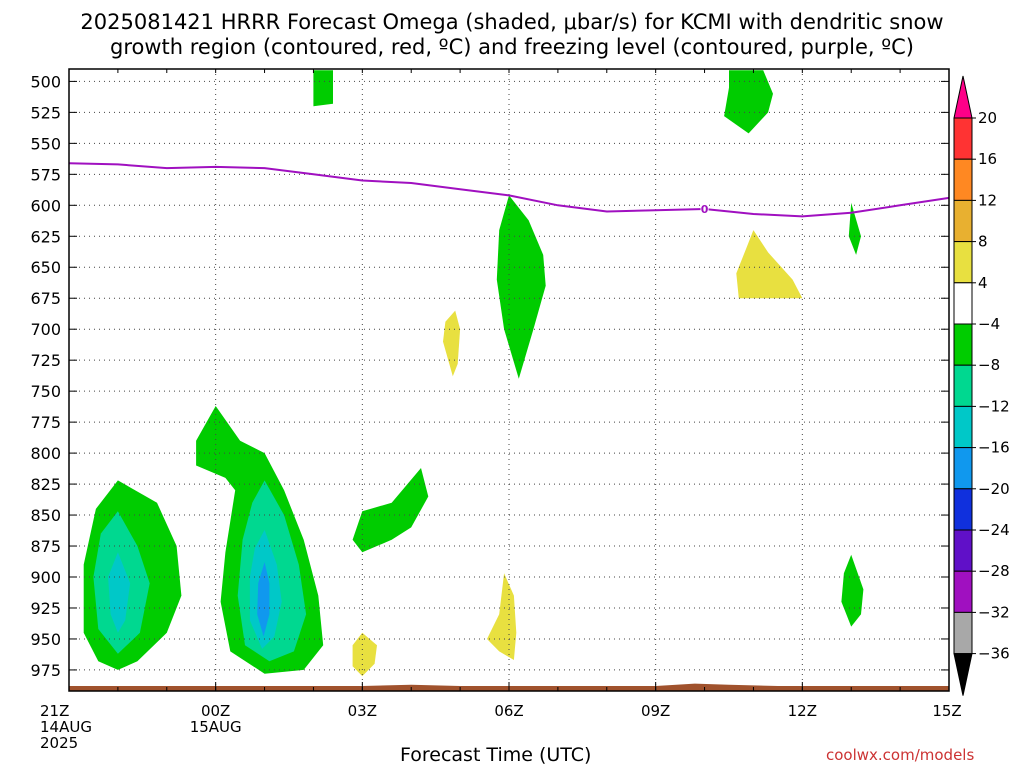  I want to click on colorbar-label: −12, so click(994, 406).